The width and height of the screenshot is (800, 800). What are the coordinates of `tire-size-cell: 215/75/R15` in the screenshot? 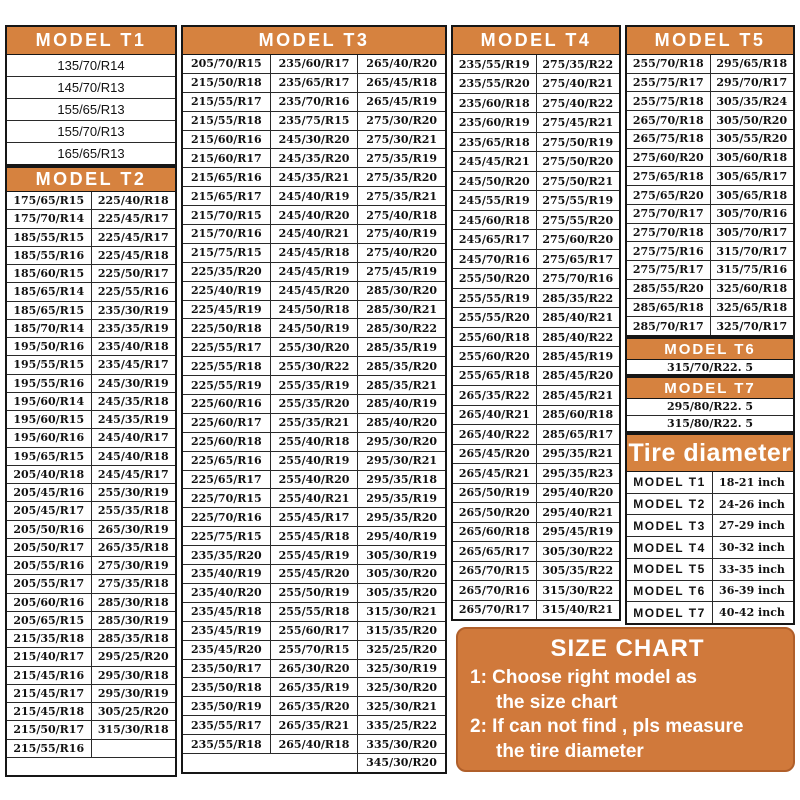 It's located at (226, 253).